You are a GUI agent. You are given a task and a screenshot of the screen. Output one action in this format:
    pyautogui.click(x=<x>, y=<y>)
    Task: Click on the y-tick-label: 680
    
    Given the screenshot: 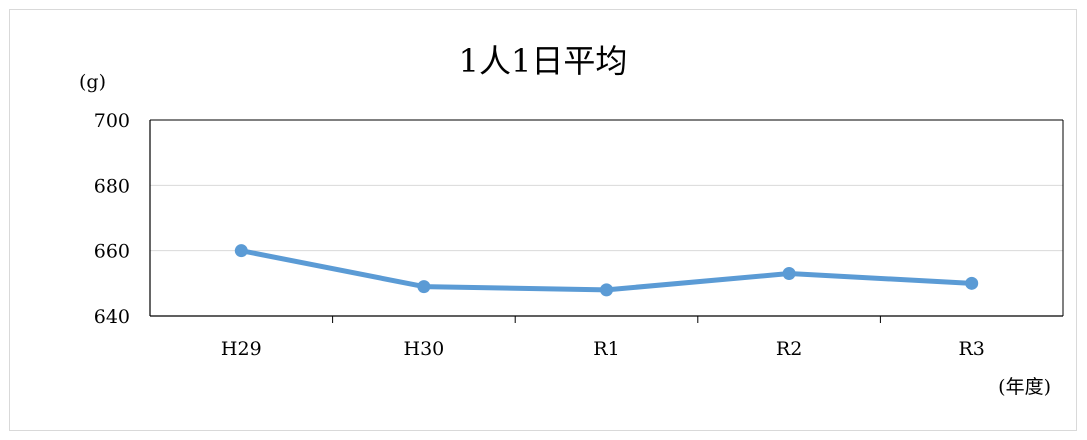 What is the action you would take?
    pyautogui.click(x=112, y=186)
    